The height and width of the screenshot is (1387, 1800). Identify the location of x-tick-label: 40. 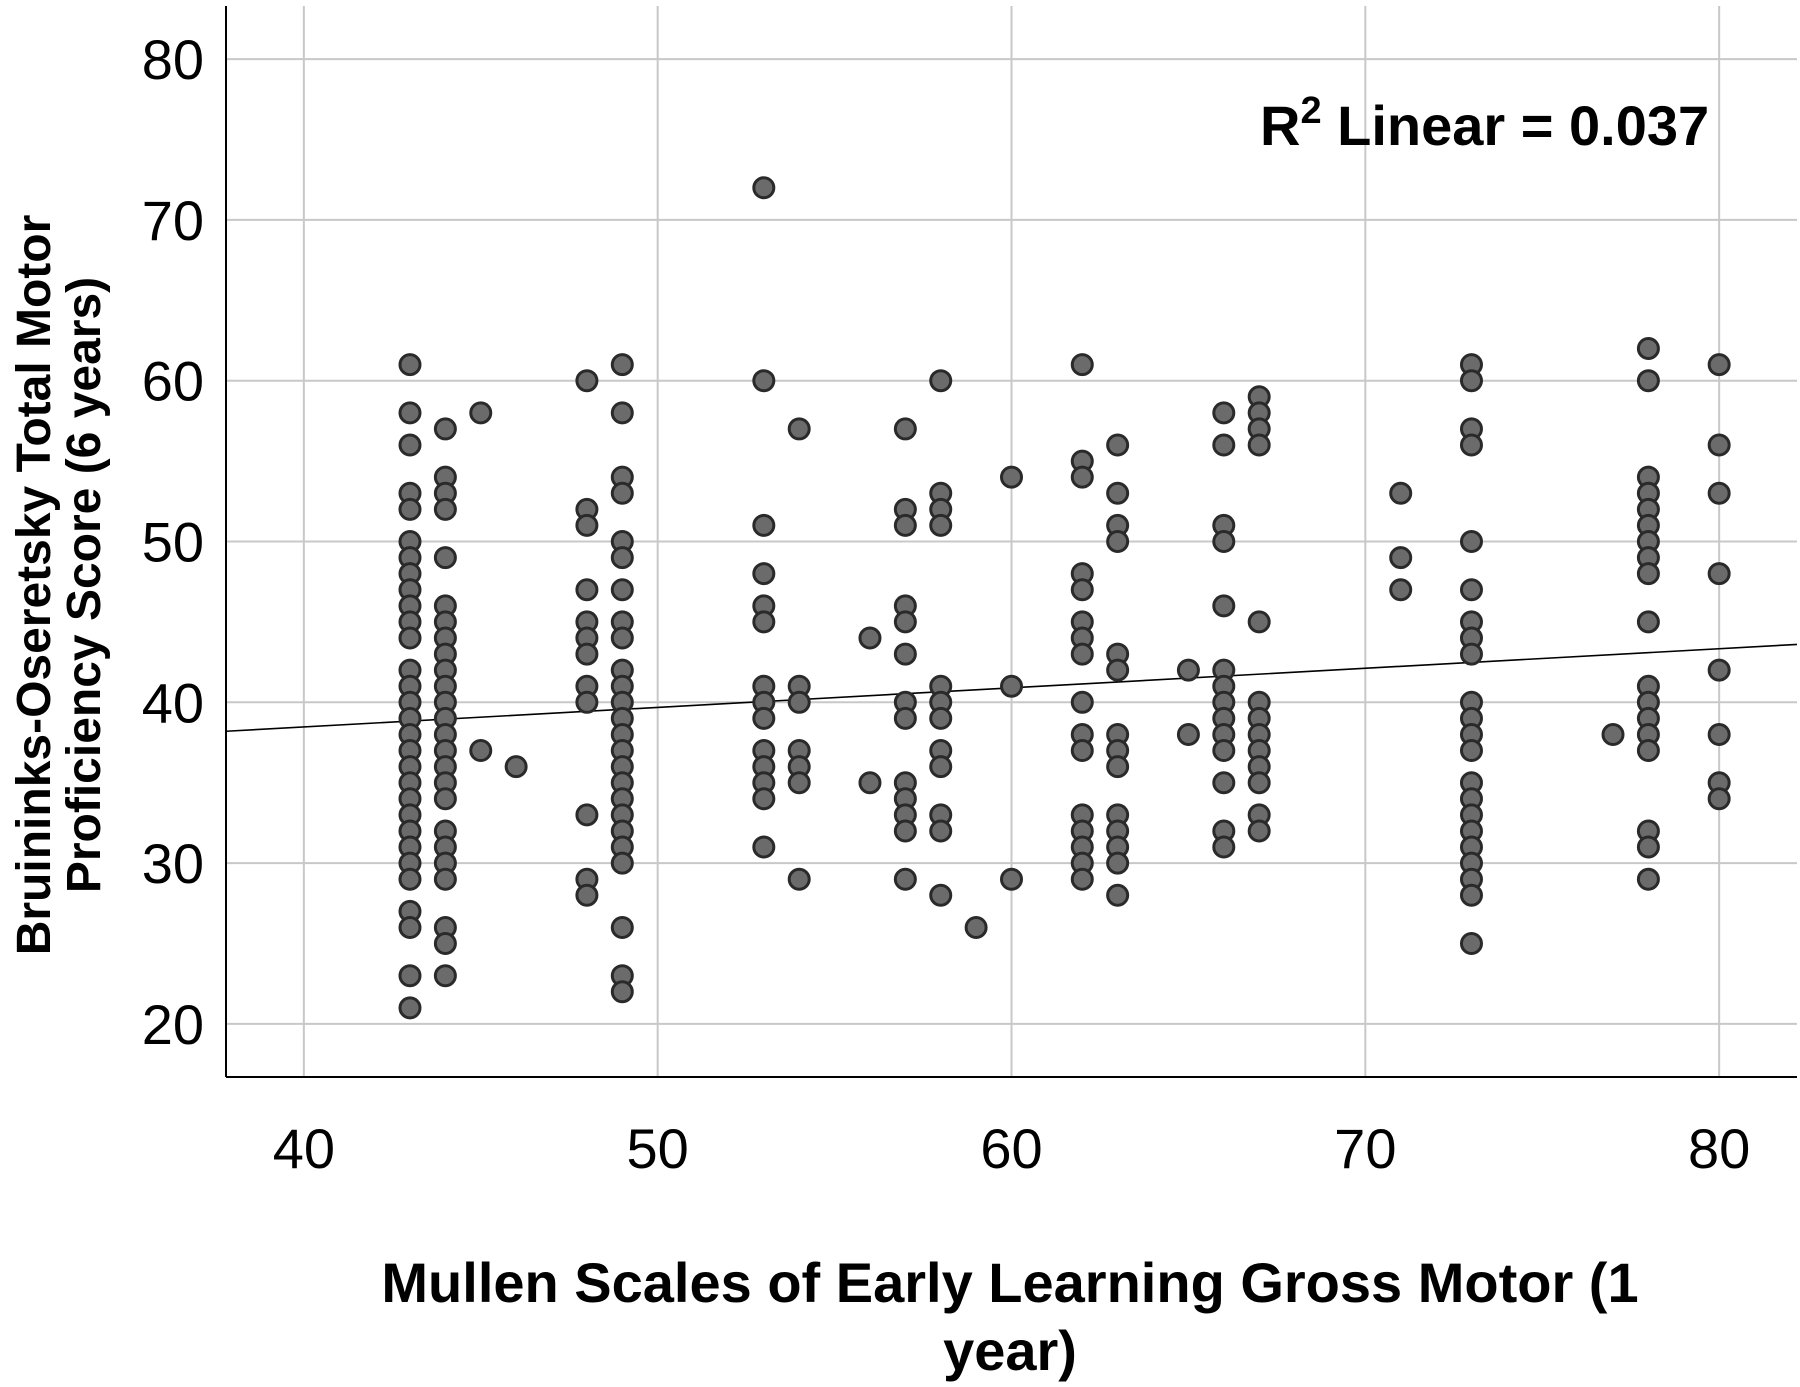
(304, 1148).